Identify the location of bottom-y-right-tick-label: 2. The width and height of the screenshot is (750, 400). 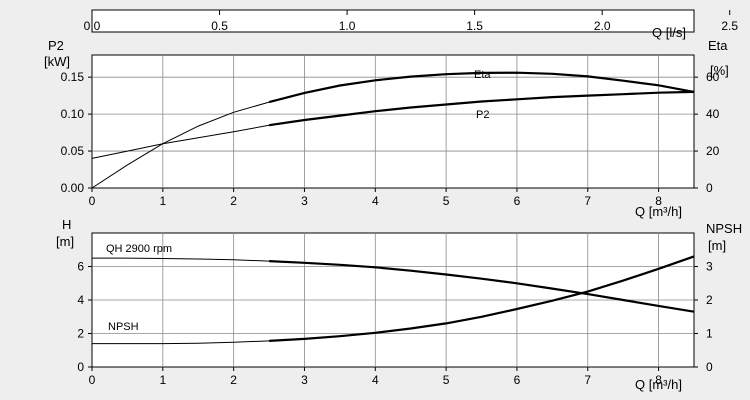
(709, 300).